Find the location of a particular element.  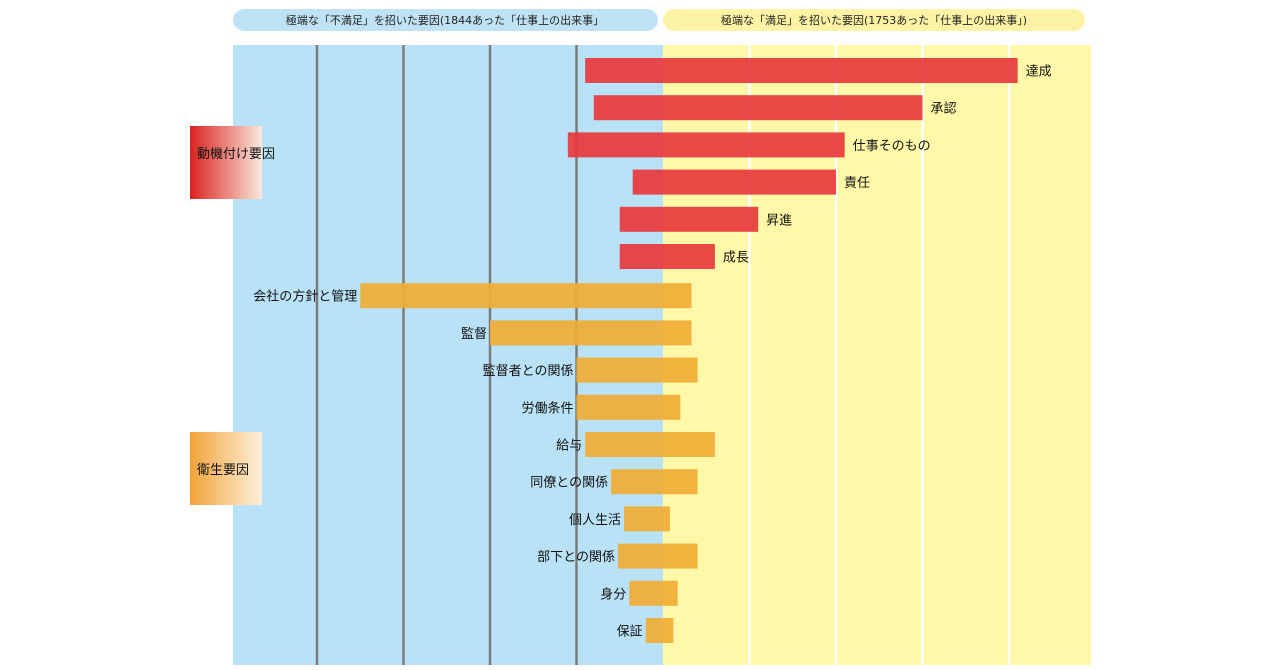

bar-仕事そのもの is located at coordinates (706, 145).